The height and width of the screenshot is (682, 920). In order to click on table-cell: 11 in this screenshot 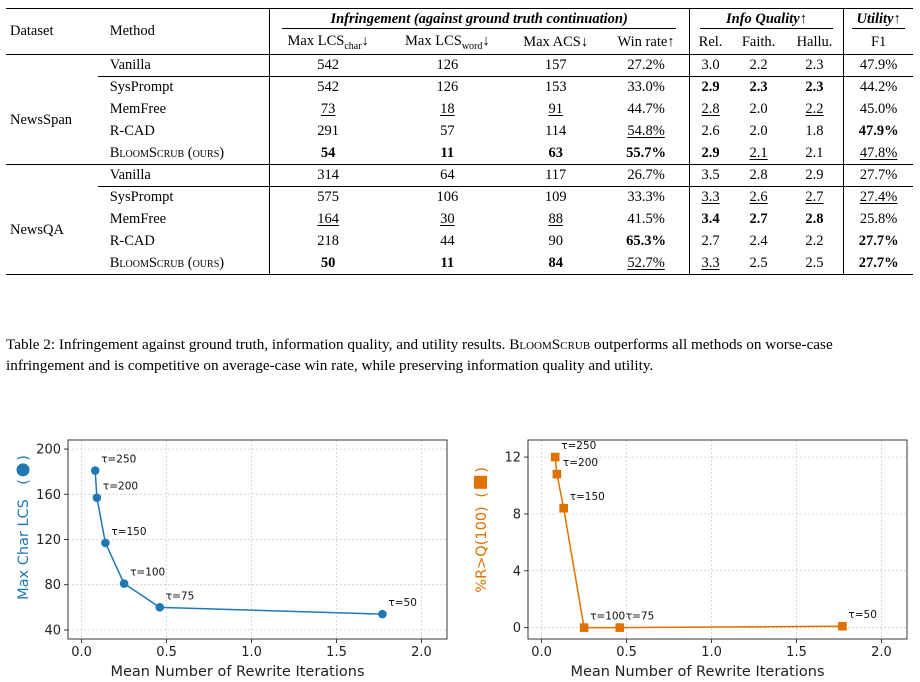, I will do `click(447, 152)`.